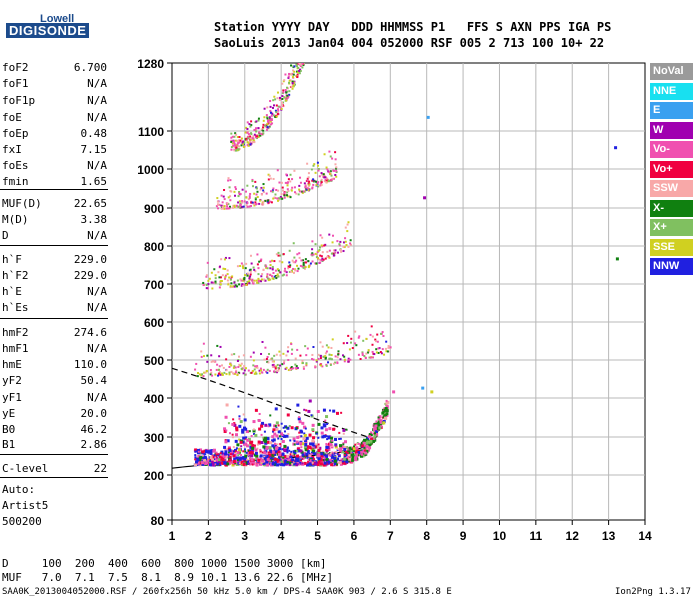  I want to click on autoscale-line: Artist5, so click(25, 505).